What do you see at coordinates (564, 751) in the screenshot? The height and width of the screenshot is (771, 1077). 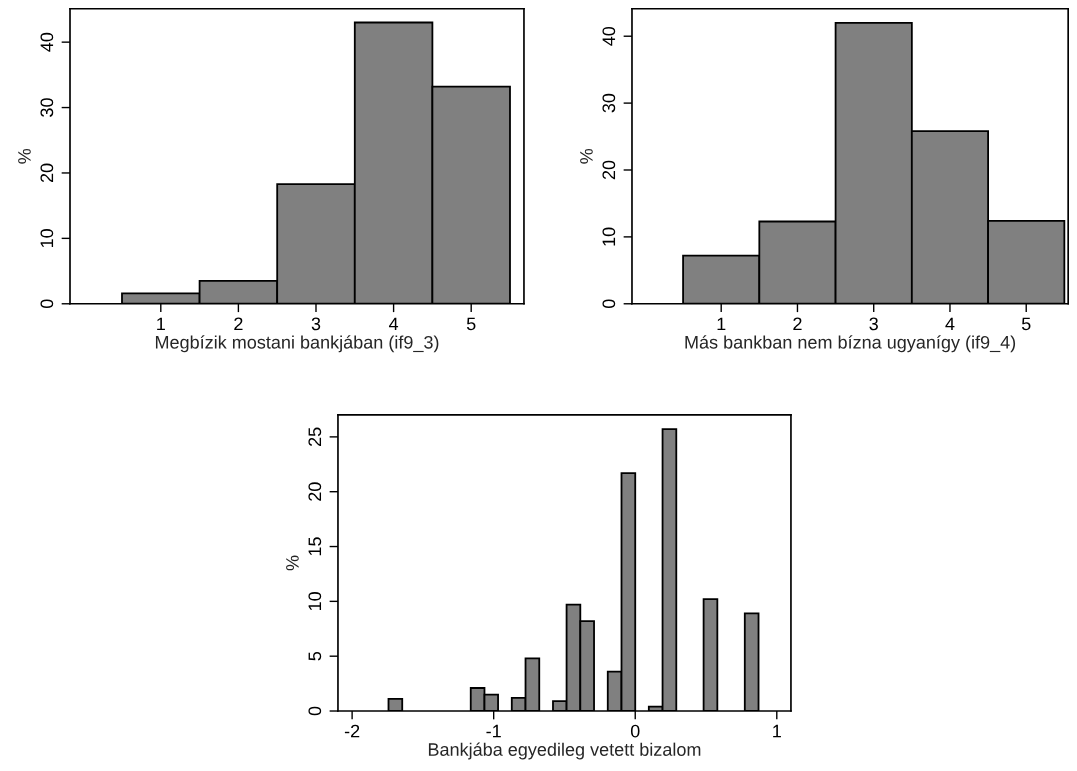 I see `x-axis-title: Bankjába egyedileg vetett bizalom` at bounding box center [564, 751].